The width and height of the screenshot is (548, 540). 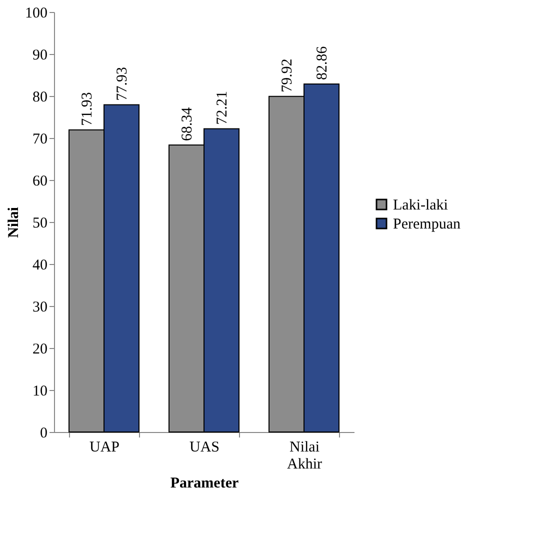 What do you see at coordinates (36, 14) in the screenshot?
I see `y-tick-label: 100` at bounding box center [36, 14].